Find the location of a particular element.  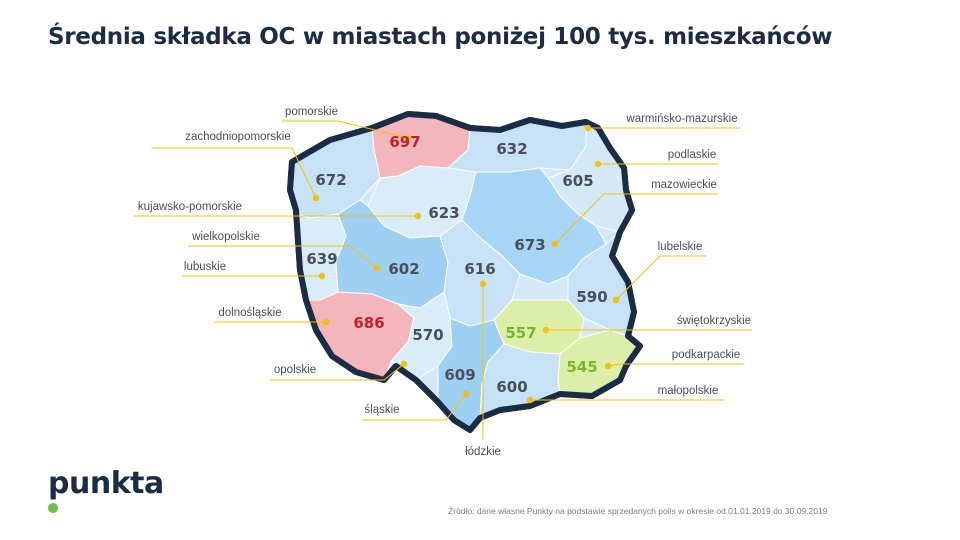

region-value-slaskie: 609 is located at coordinates (459, 375).